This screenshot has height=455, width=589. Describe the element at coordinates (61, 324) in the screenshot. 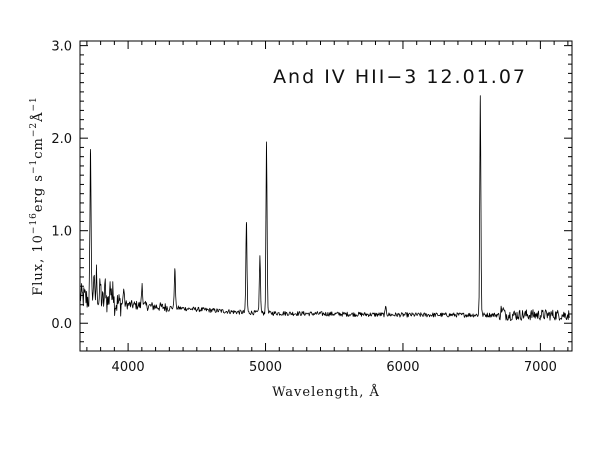

I see `y-tick-label: 0.0` at that location.